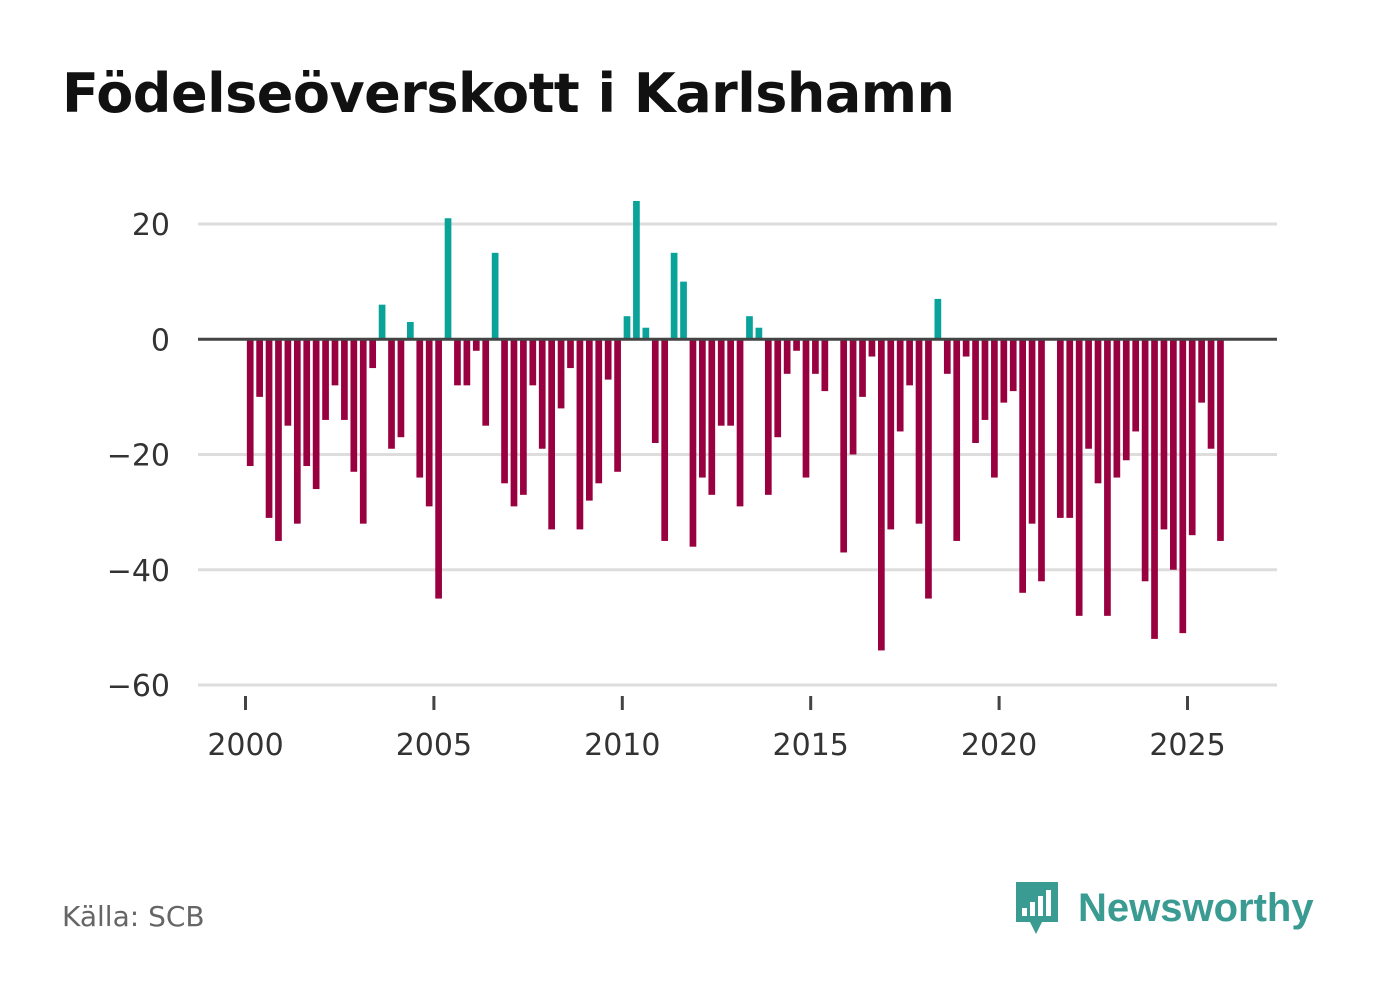 The width and height of the screenshot is (1382, 999). I want to click on y-tick-label: −20, so click(138, 456).